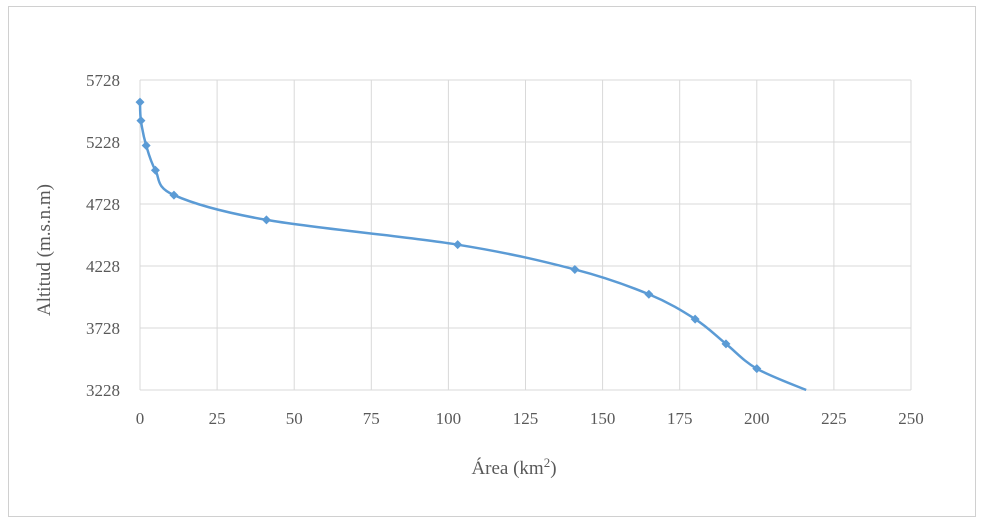  I want to click on y-tick-label: 5728, so click(103, 80).